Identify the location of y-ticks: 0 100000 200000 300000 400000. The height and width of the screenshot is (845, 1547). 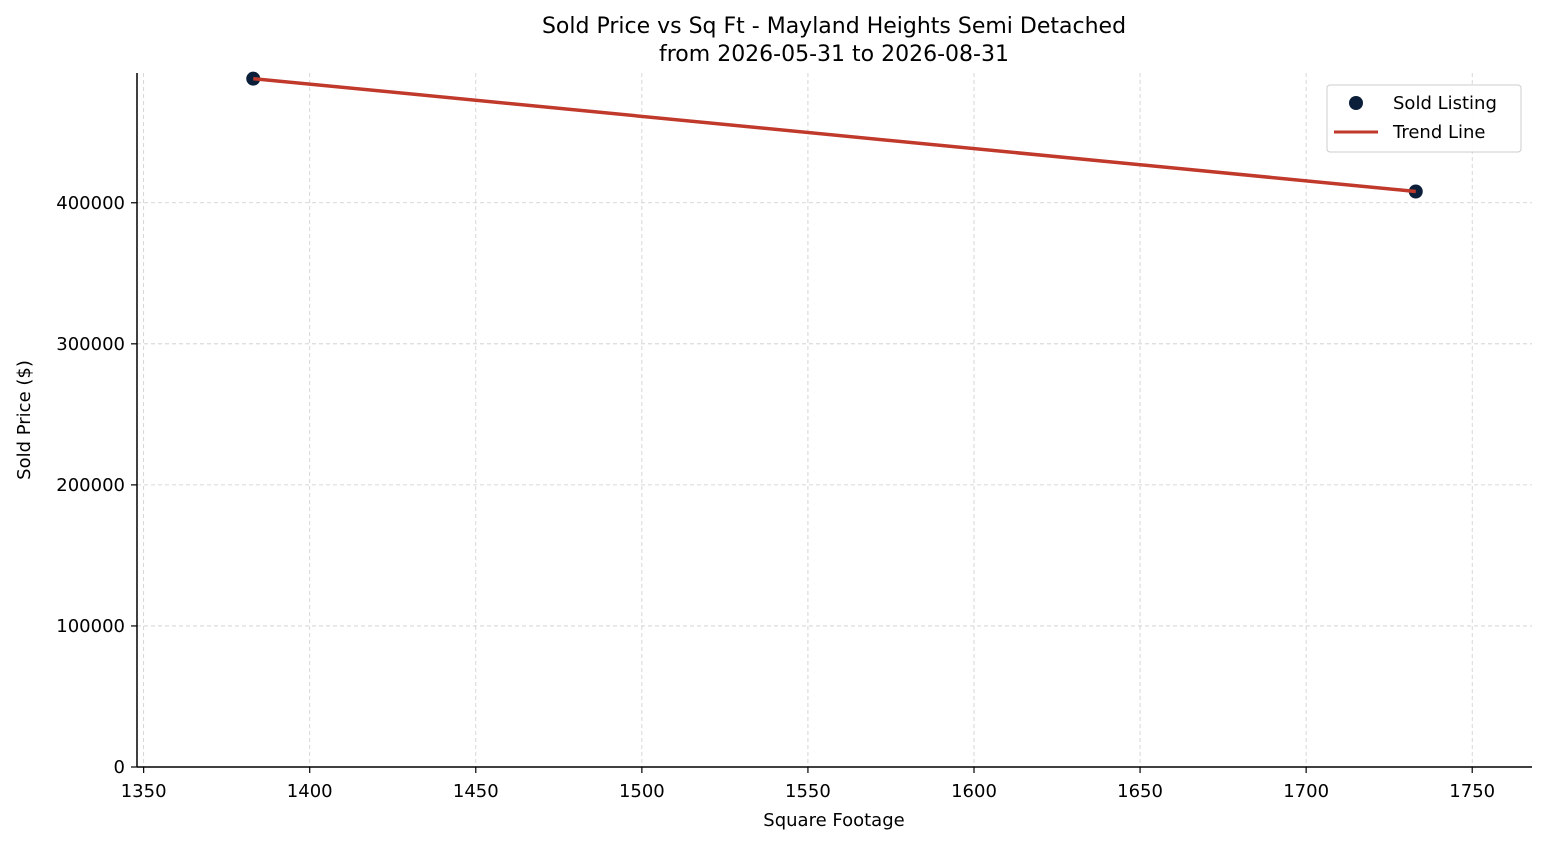
(96, 485).